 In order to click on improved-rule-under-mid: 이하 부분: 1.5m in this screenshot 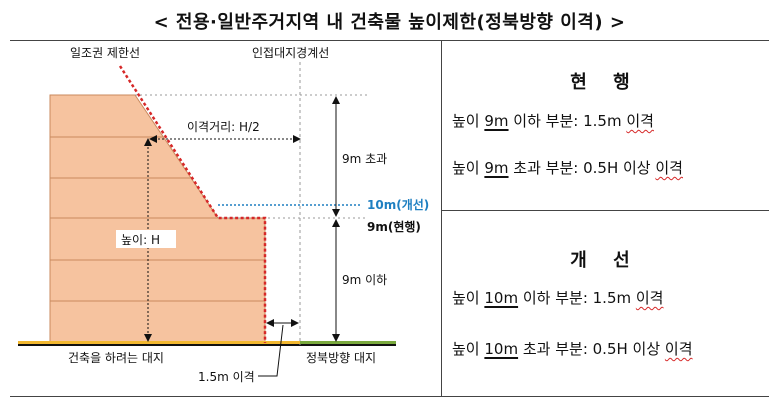, I will do `click(577, 298)`.